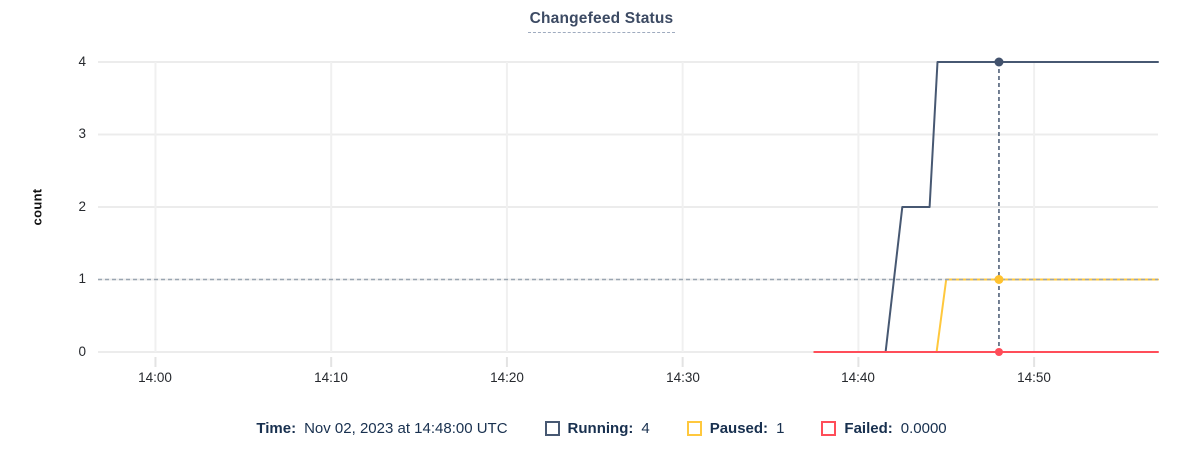 The image size is (1203, 471). I want to click on y-tick-label-4: 4, so click(82, 61).